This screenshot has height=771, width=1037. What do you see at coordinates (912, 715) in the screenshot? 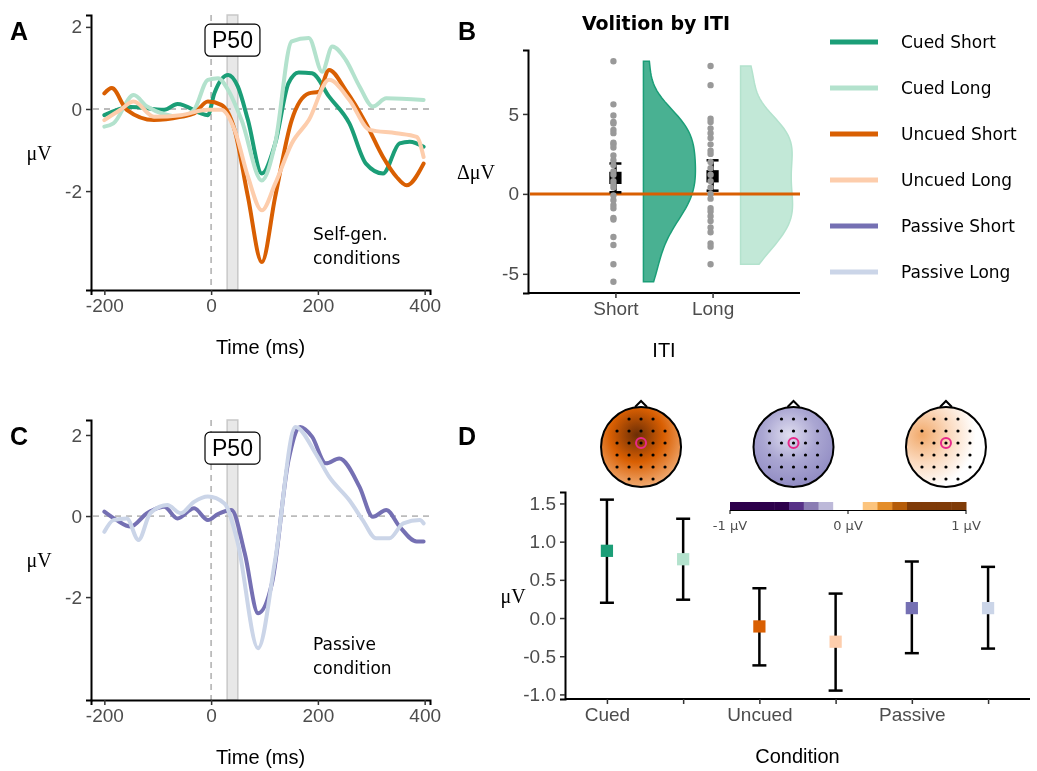
I see `x-tick-label: Passive` at bounding box center [912, 715].